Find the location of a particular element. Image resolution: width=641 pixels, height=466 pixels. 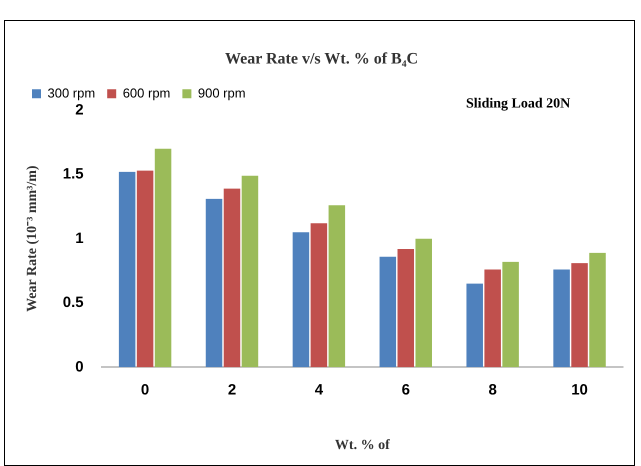

x-tick-label: 4 is located at coordinates (319, 389).